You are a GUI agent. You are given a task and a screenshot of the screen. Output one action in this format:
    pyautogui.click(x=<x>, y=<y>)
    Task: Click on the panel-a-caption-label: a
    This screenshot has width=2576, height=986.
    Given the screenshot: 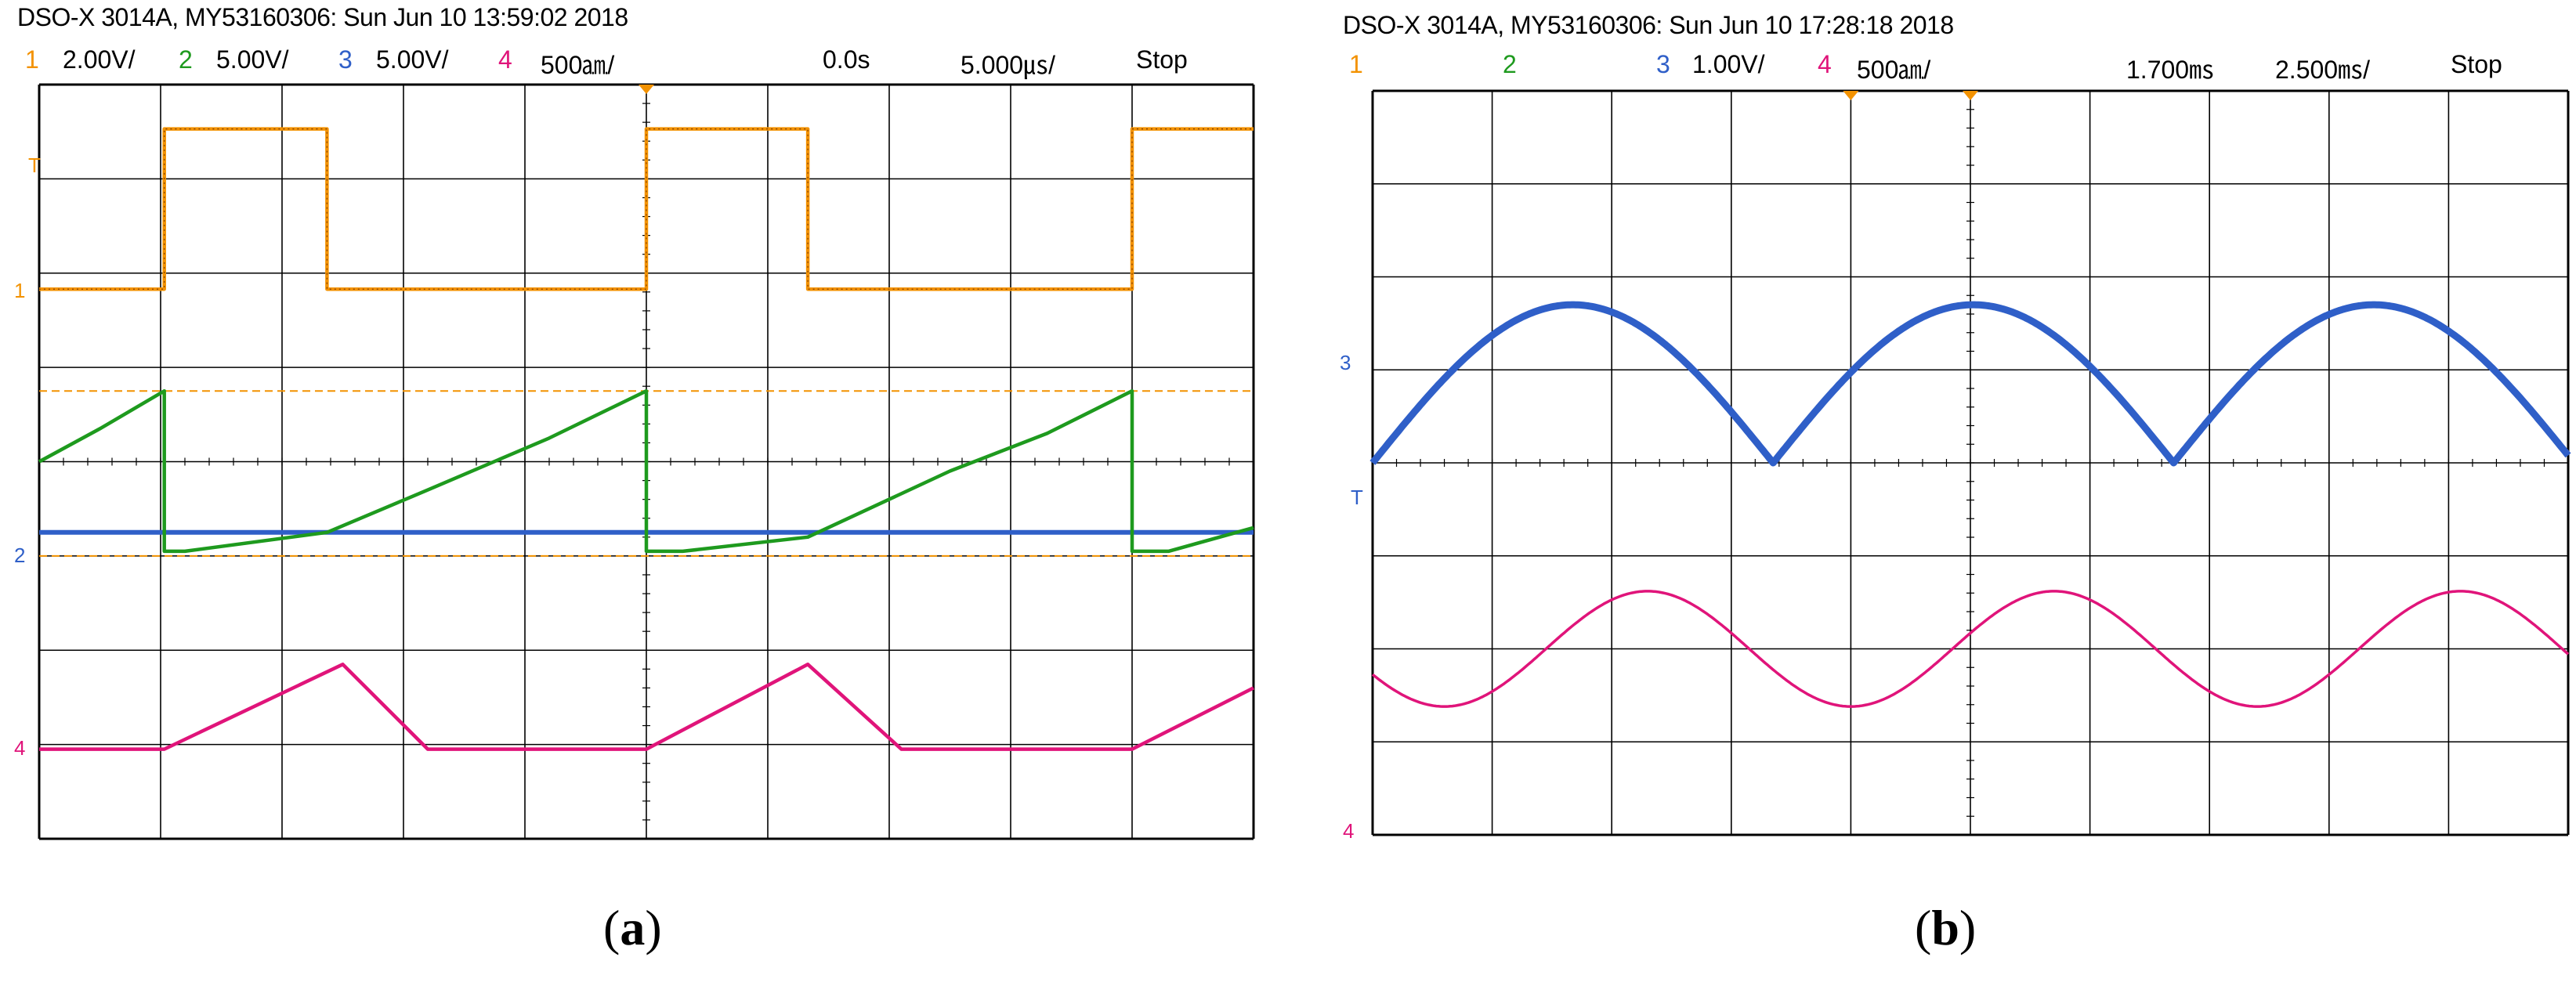 What is the action you would take?
    pyautogui.click(x=633, y=927)
    